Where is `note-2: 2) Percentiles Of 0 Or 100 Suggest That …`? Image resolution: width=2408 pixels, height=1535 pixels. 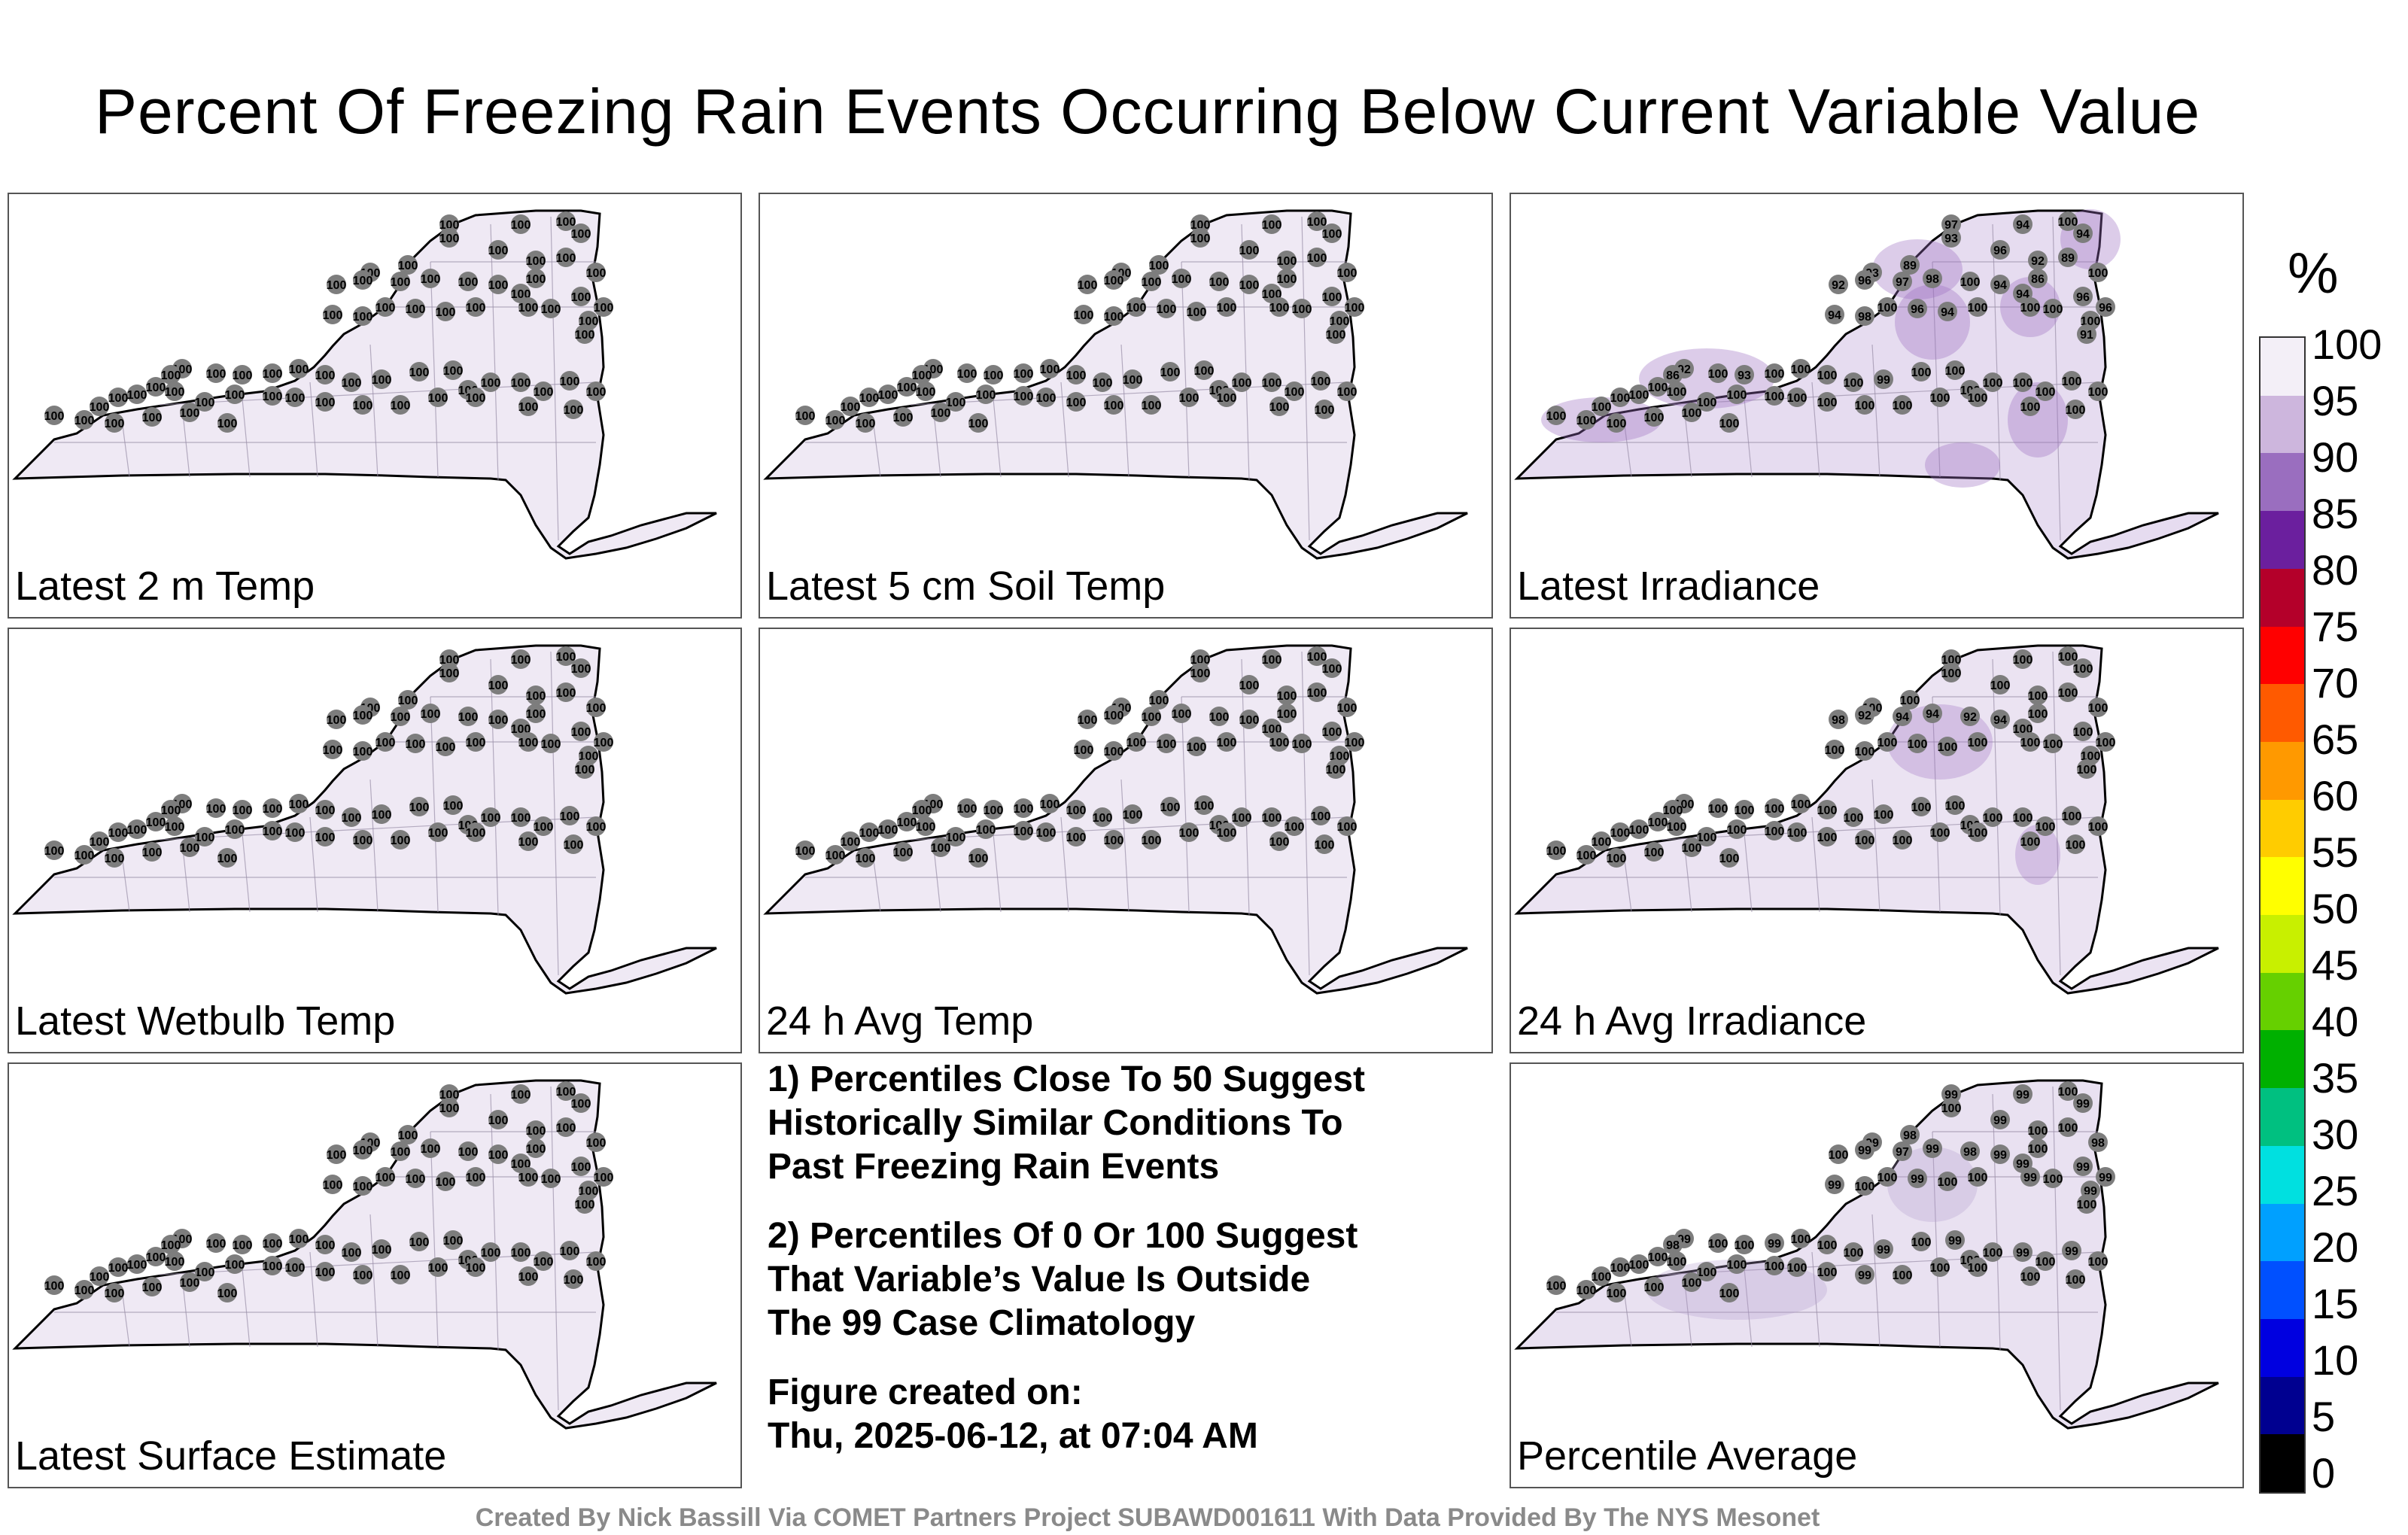
note-2: 2) Percentiles Of 0 Or 100 Suggest That … is located at coordinates (1063, 1279).